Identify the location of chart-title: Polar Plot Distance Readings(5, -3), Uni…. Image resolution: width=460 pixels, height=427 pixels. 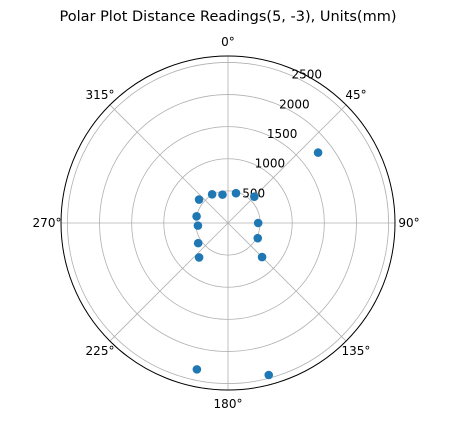
(227, 17).